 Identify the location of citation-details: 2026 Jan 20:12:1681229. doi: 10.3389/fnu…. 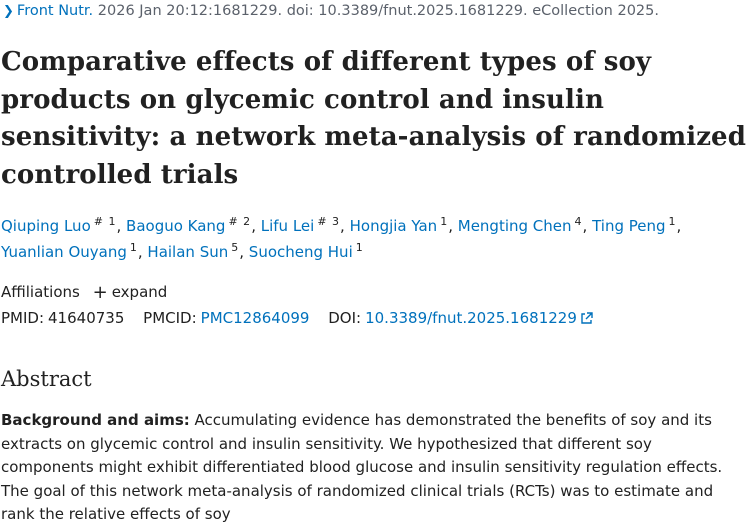
(378, 11).